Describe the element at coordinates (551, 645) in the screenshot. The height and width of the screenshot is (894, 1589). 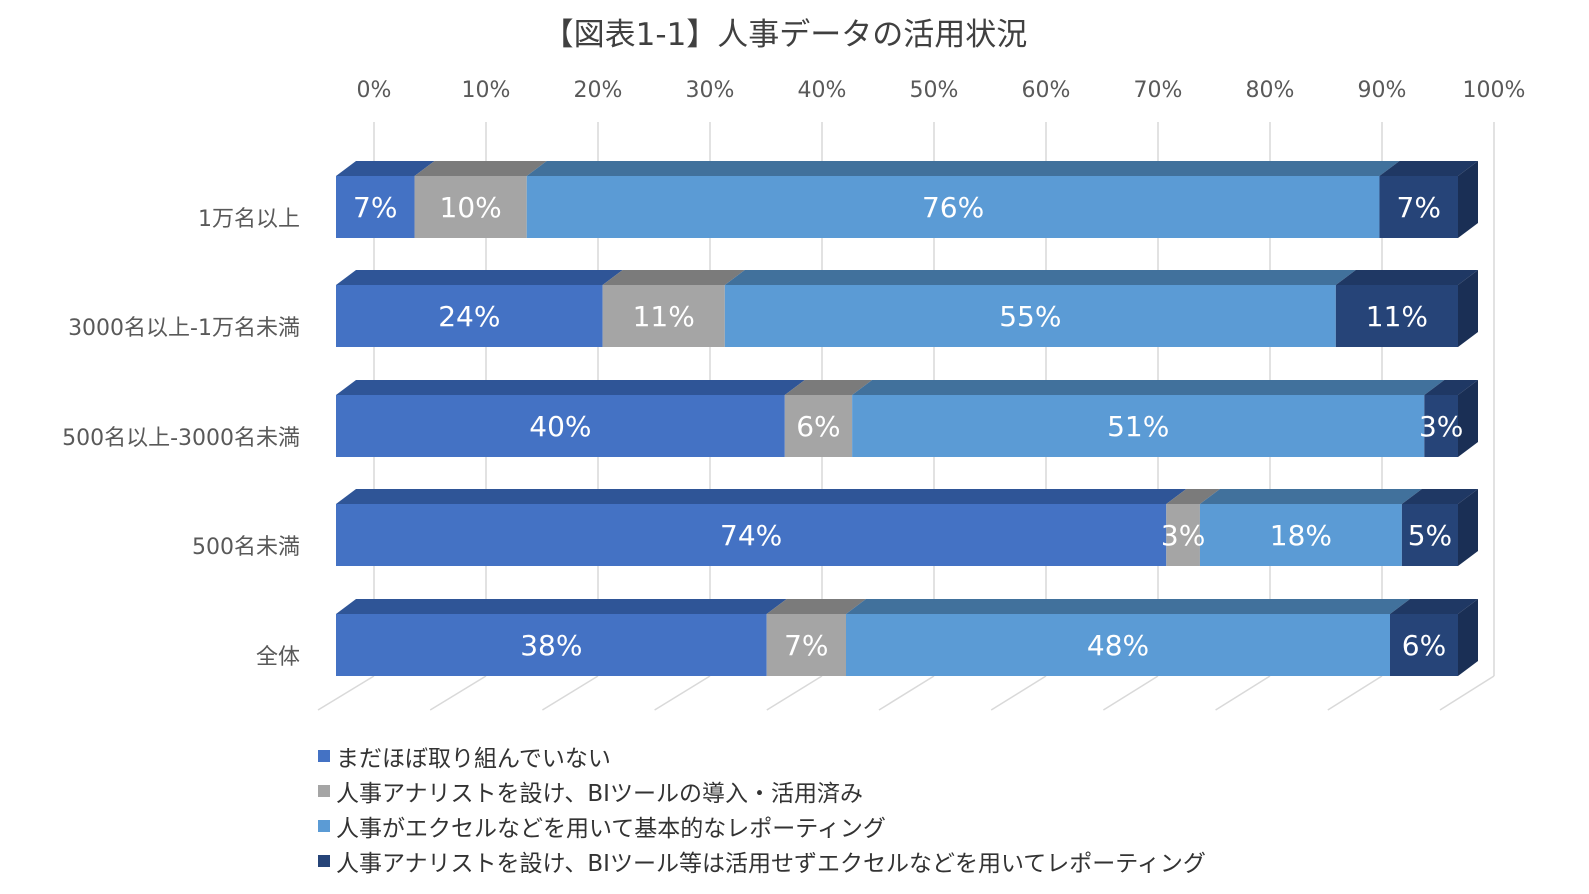
I see `data-label: 38%` at that location.